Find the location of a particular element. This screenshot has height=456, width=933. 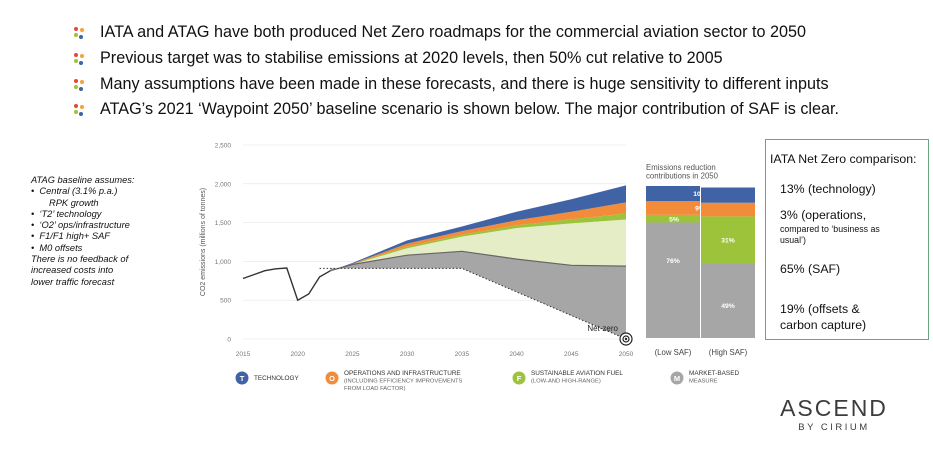

x-tick-label: 2030 is located at coordinates (407, 354).